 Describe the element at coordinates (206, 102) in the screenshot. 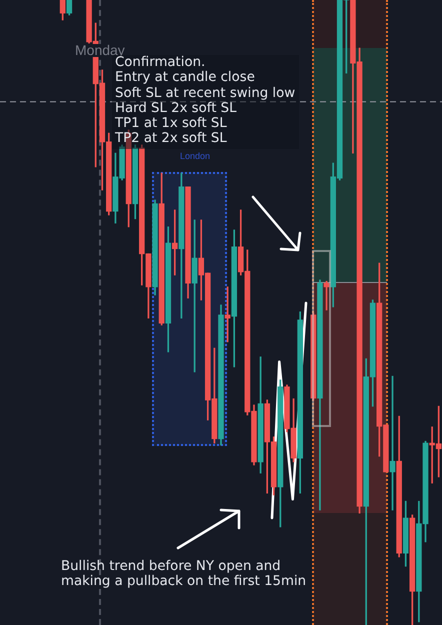

I see `annotation: Confirmation. Entry at candle close Soft SL at recent swing low Hard SL 2x soft SL TP1 at 1x soft SL TP2 at 2x soft SL` at that location.